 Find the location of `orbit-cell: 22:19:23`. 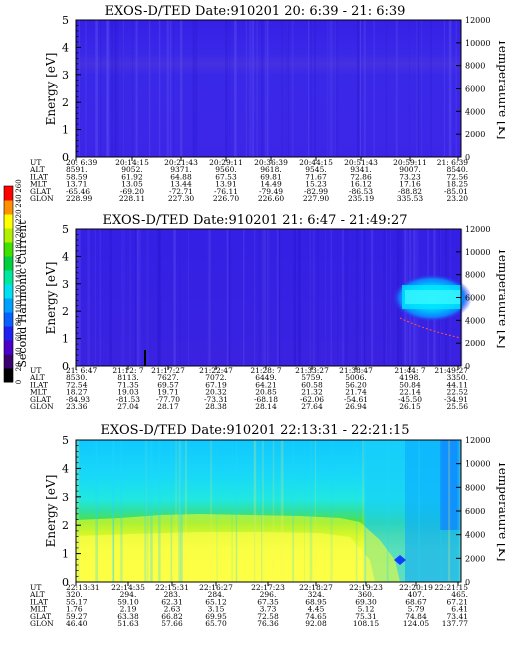

orbit-cell: 22:19:23 is located at coordinates (366, 587).